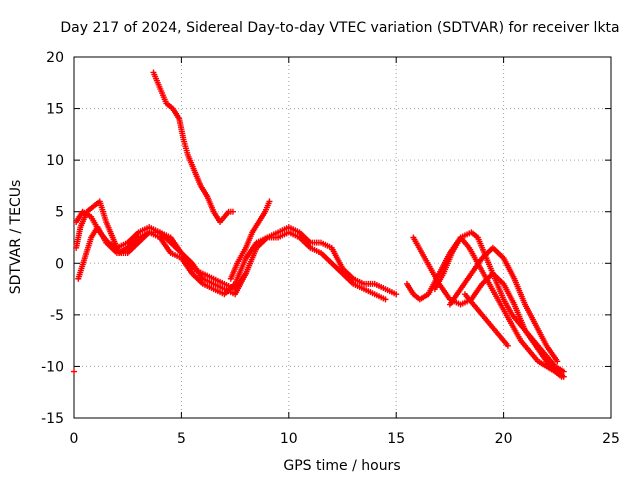  What do you see at coordinates (55, 110) in the screenshot?
I see `y-tick-label: 15` at bounding box center [55, 110].